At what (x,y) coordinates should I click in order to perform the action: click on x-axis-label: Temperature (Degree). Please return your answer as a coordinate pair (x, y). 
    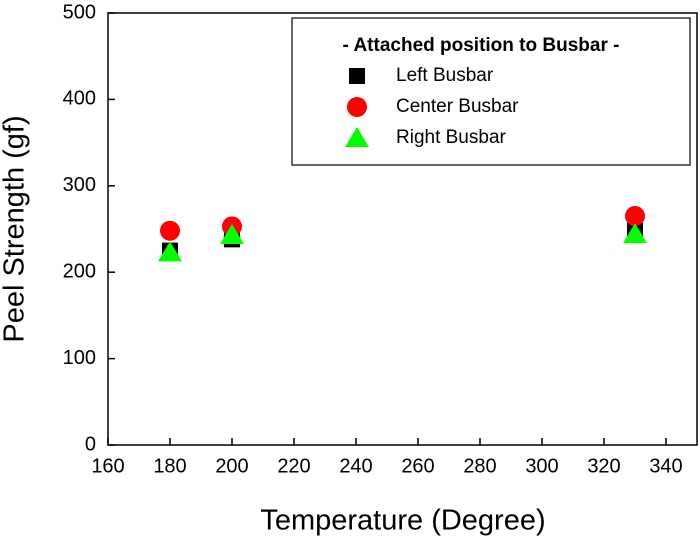
    Looking at the image, I should click on (402, 521).